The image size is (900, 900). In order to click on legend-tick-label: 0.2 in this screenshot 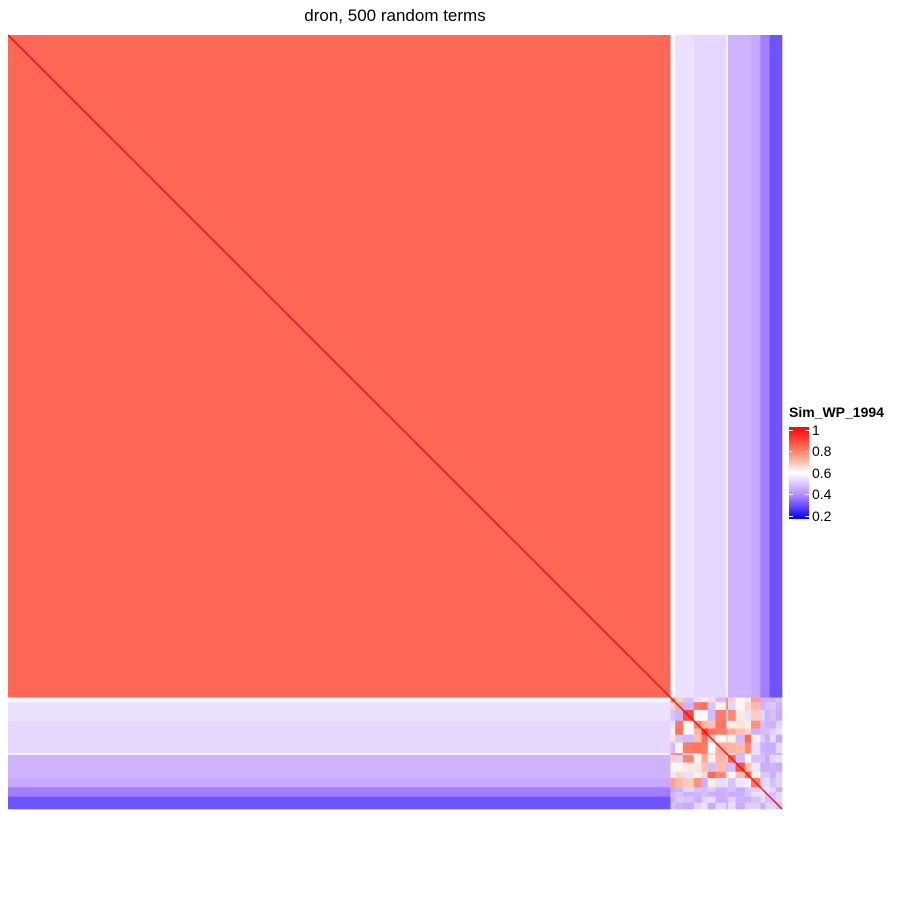, I will do `click(822, 516)`.